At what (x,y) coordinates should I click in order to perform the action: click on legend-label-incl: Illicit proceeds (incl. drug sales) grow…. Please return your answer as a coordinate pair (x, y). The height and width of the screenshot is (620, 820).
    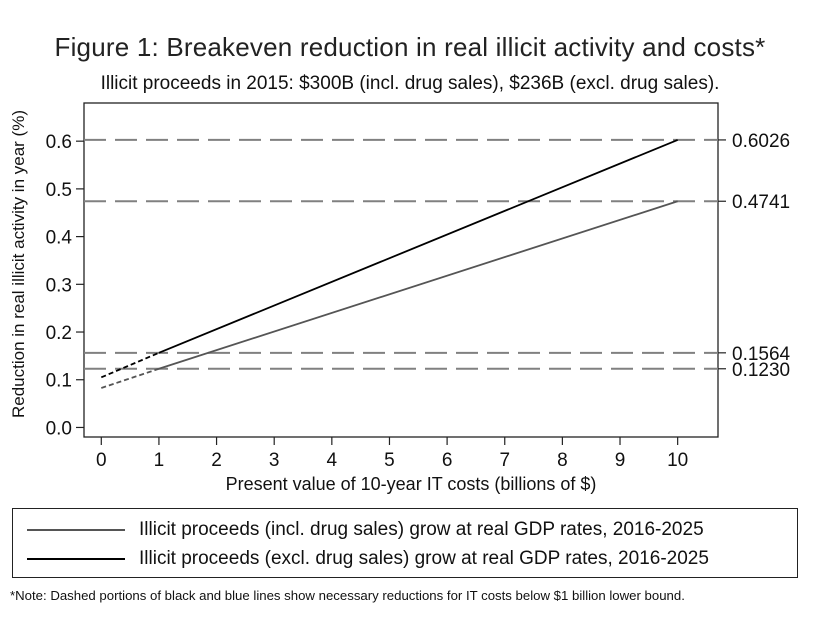
    Looking at the image, I should click on (421, 529).